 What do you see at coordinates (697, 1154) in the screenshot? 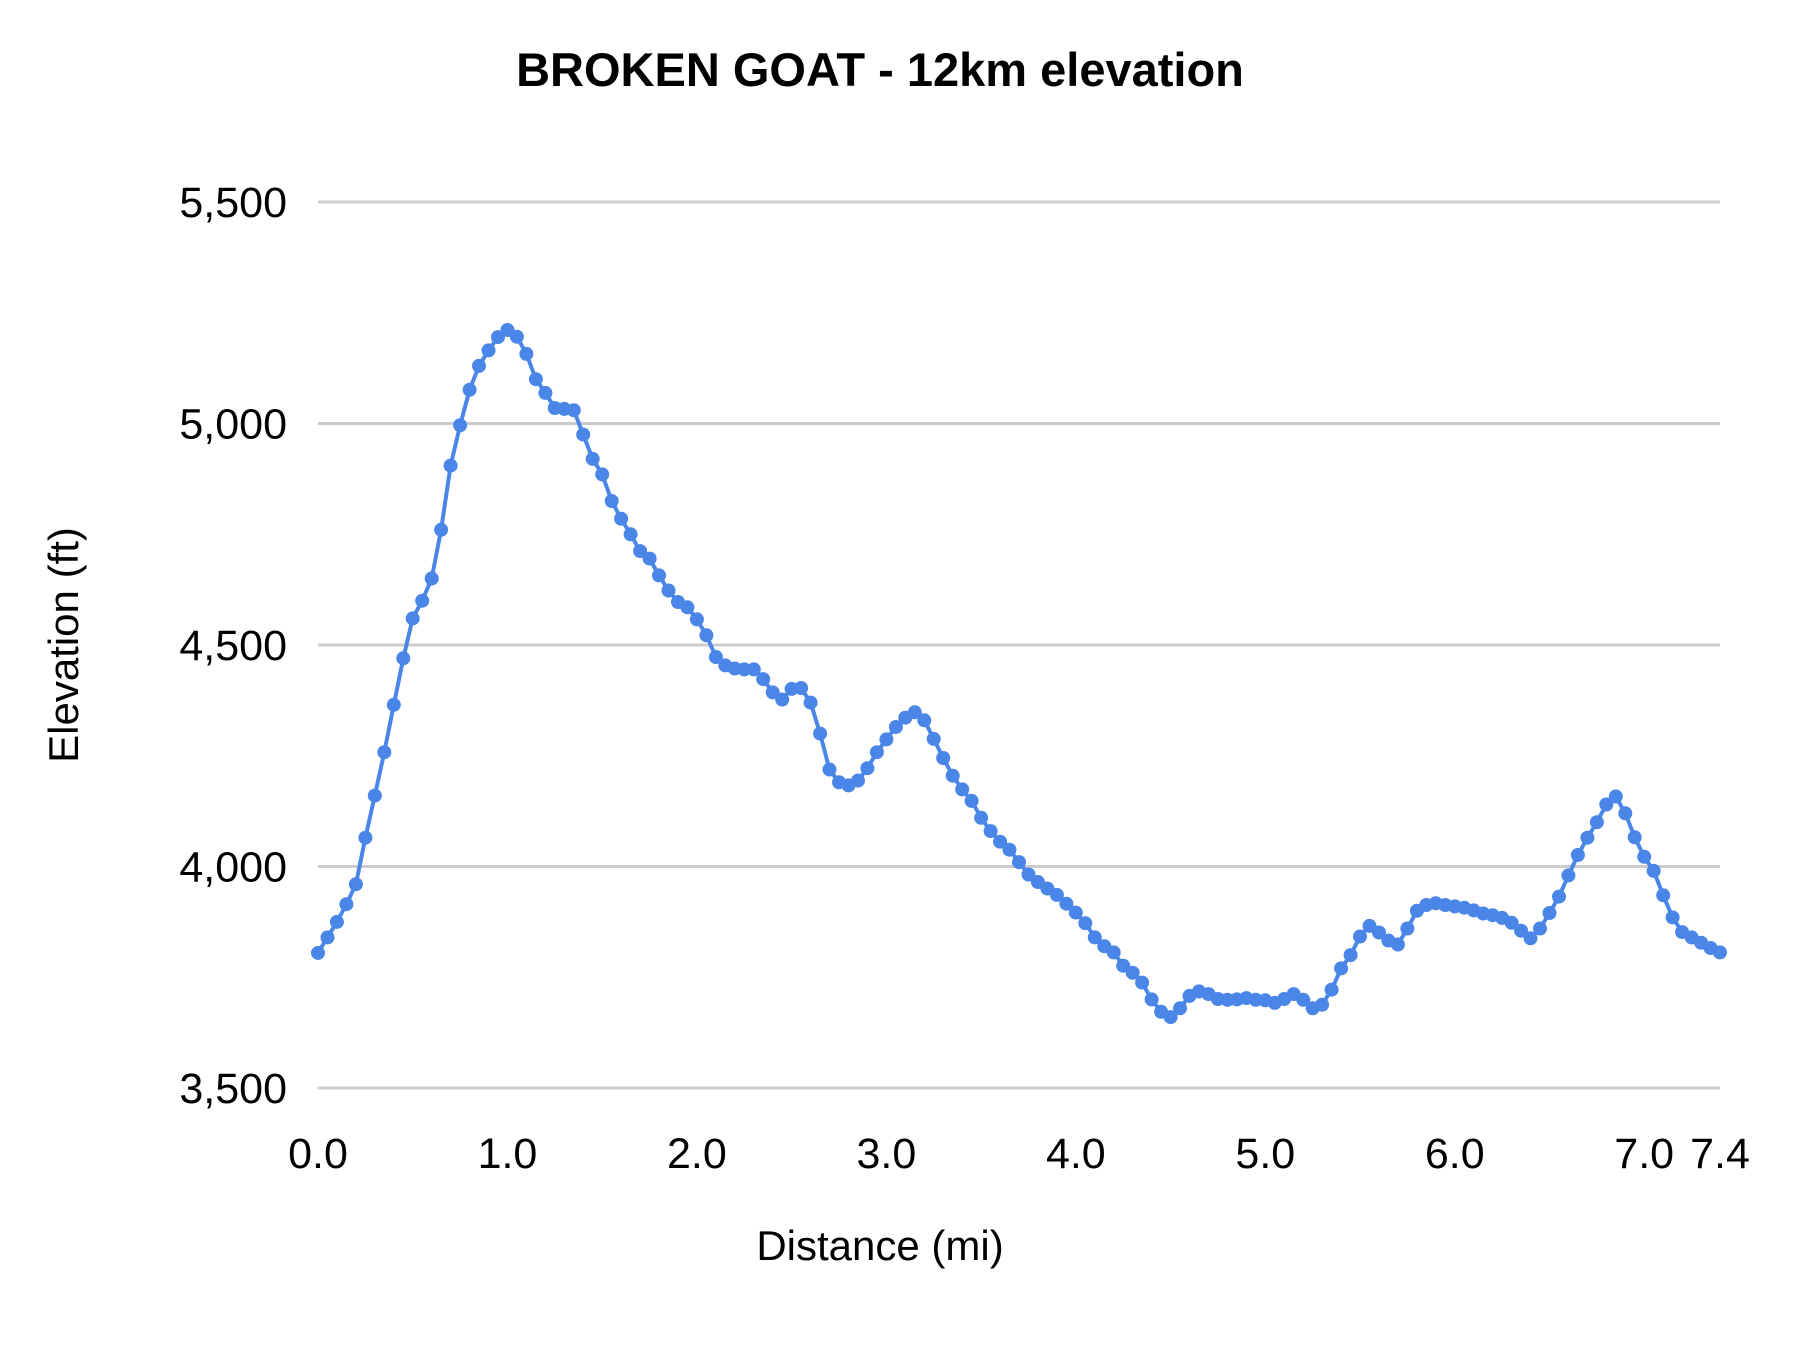
I see `x-tick-label-2.0: 2.0` at bounding box center [697, 1154].